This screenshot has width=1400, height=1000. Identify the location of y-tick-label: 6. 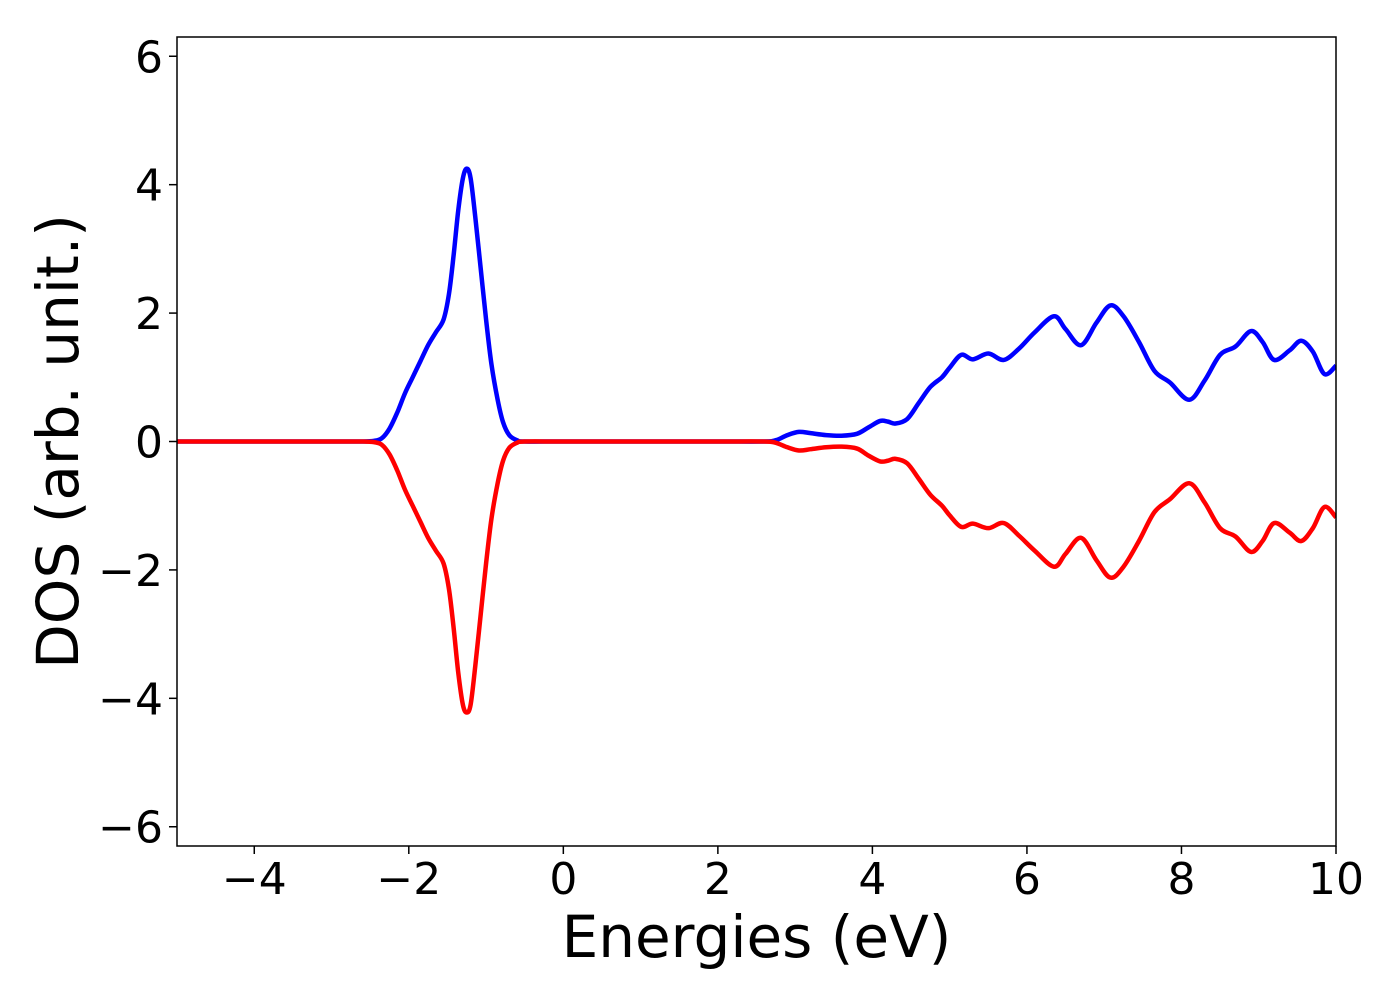
(149, 57).